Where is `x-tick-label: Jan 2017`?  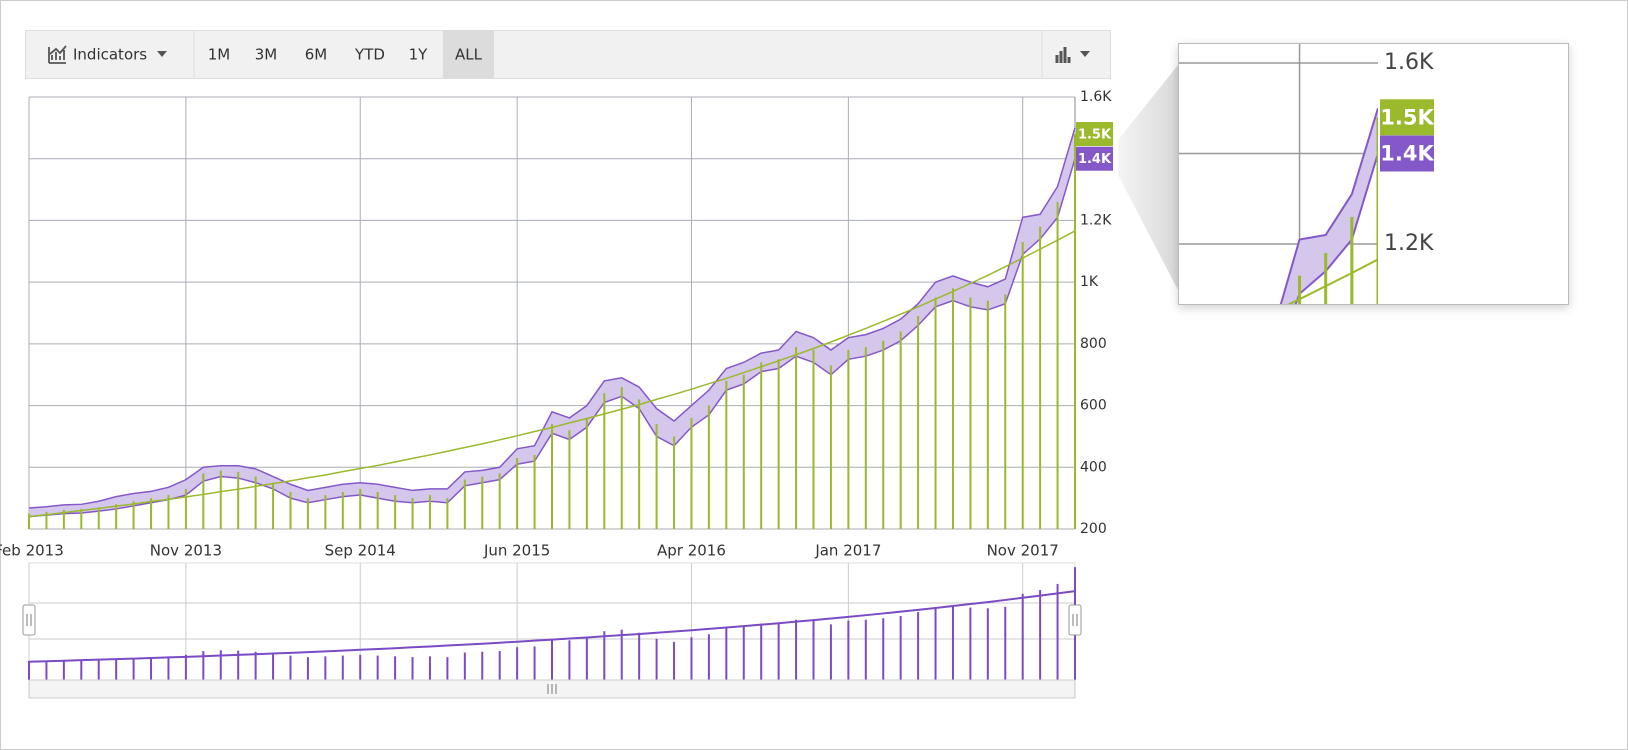
x-tick-label: Jan 2017 is located at coordinates (847, 551).